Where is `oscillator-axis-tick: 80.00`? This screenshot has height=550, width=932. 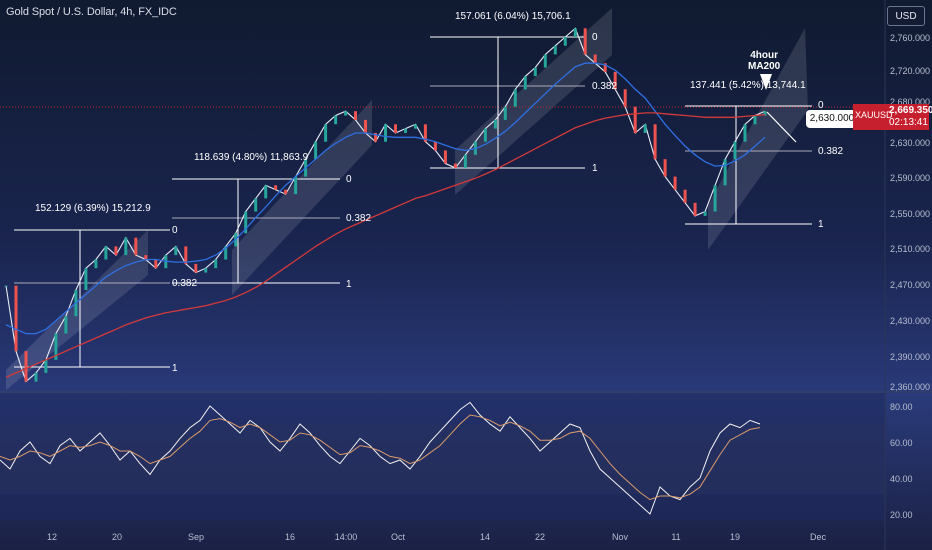 oscillator-axis-tick: 80.00 is located at coordinates (901, 407).